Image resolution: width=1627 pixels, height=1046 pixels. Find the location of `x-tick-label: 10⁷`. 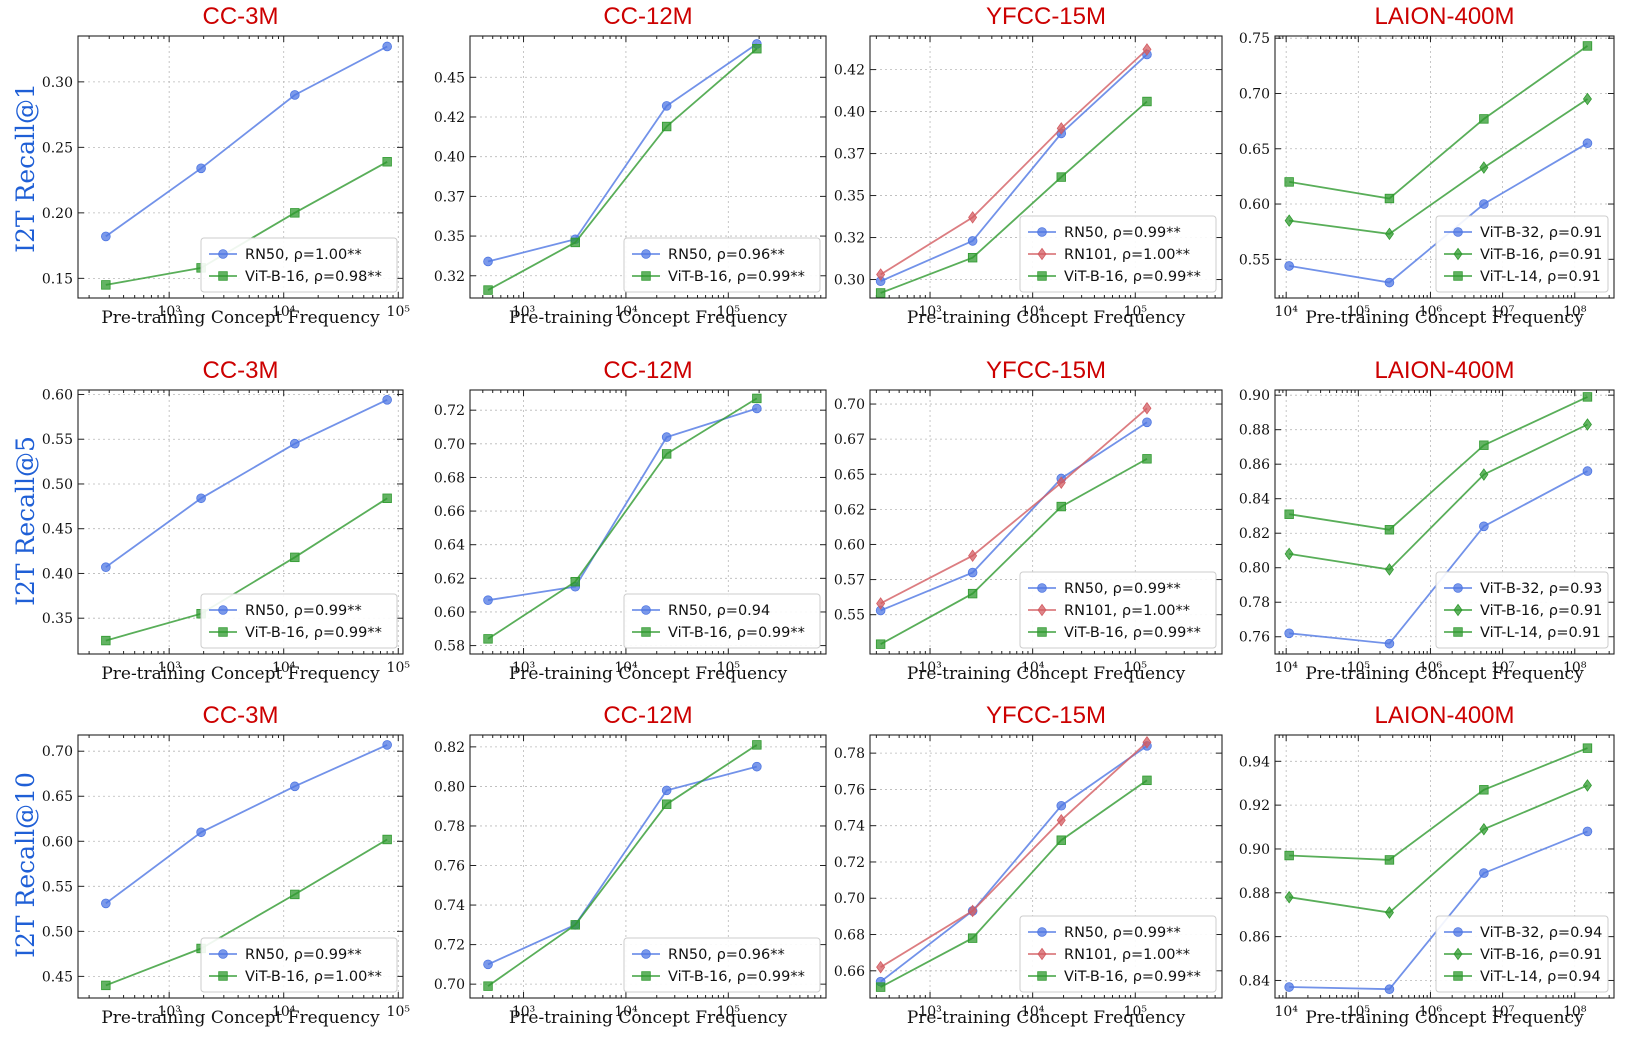

x-tick-label: 10⁷ is located at coordinates (1503, 312).